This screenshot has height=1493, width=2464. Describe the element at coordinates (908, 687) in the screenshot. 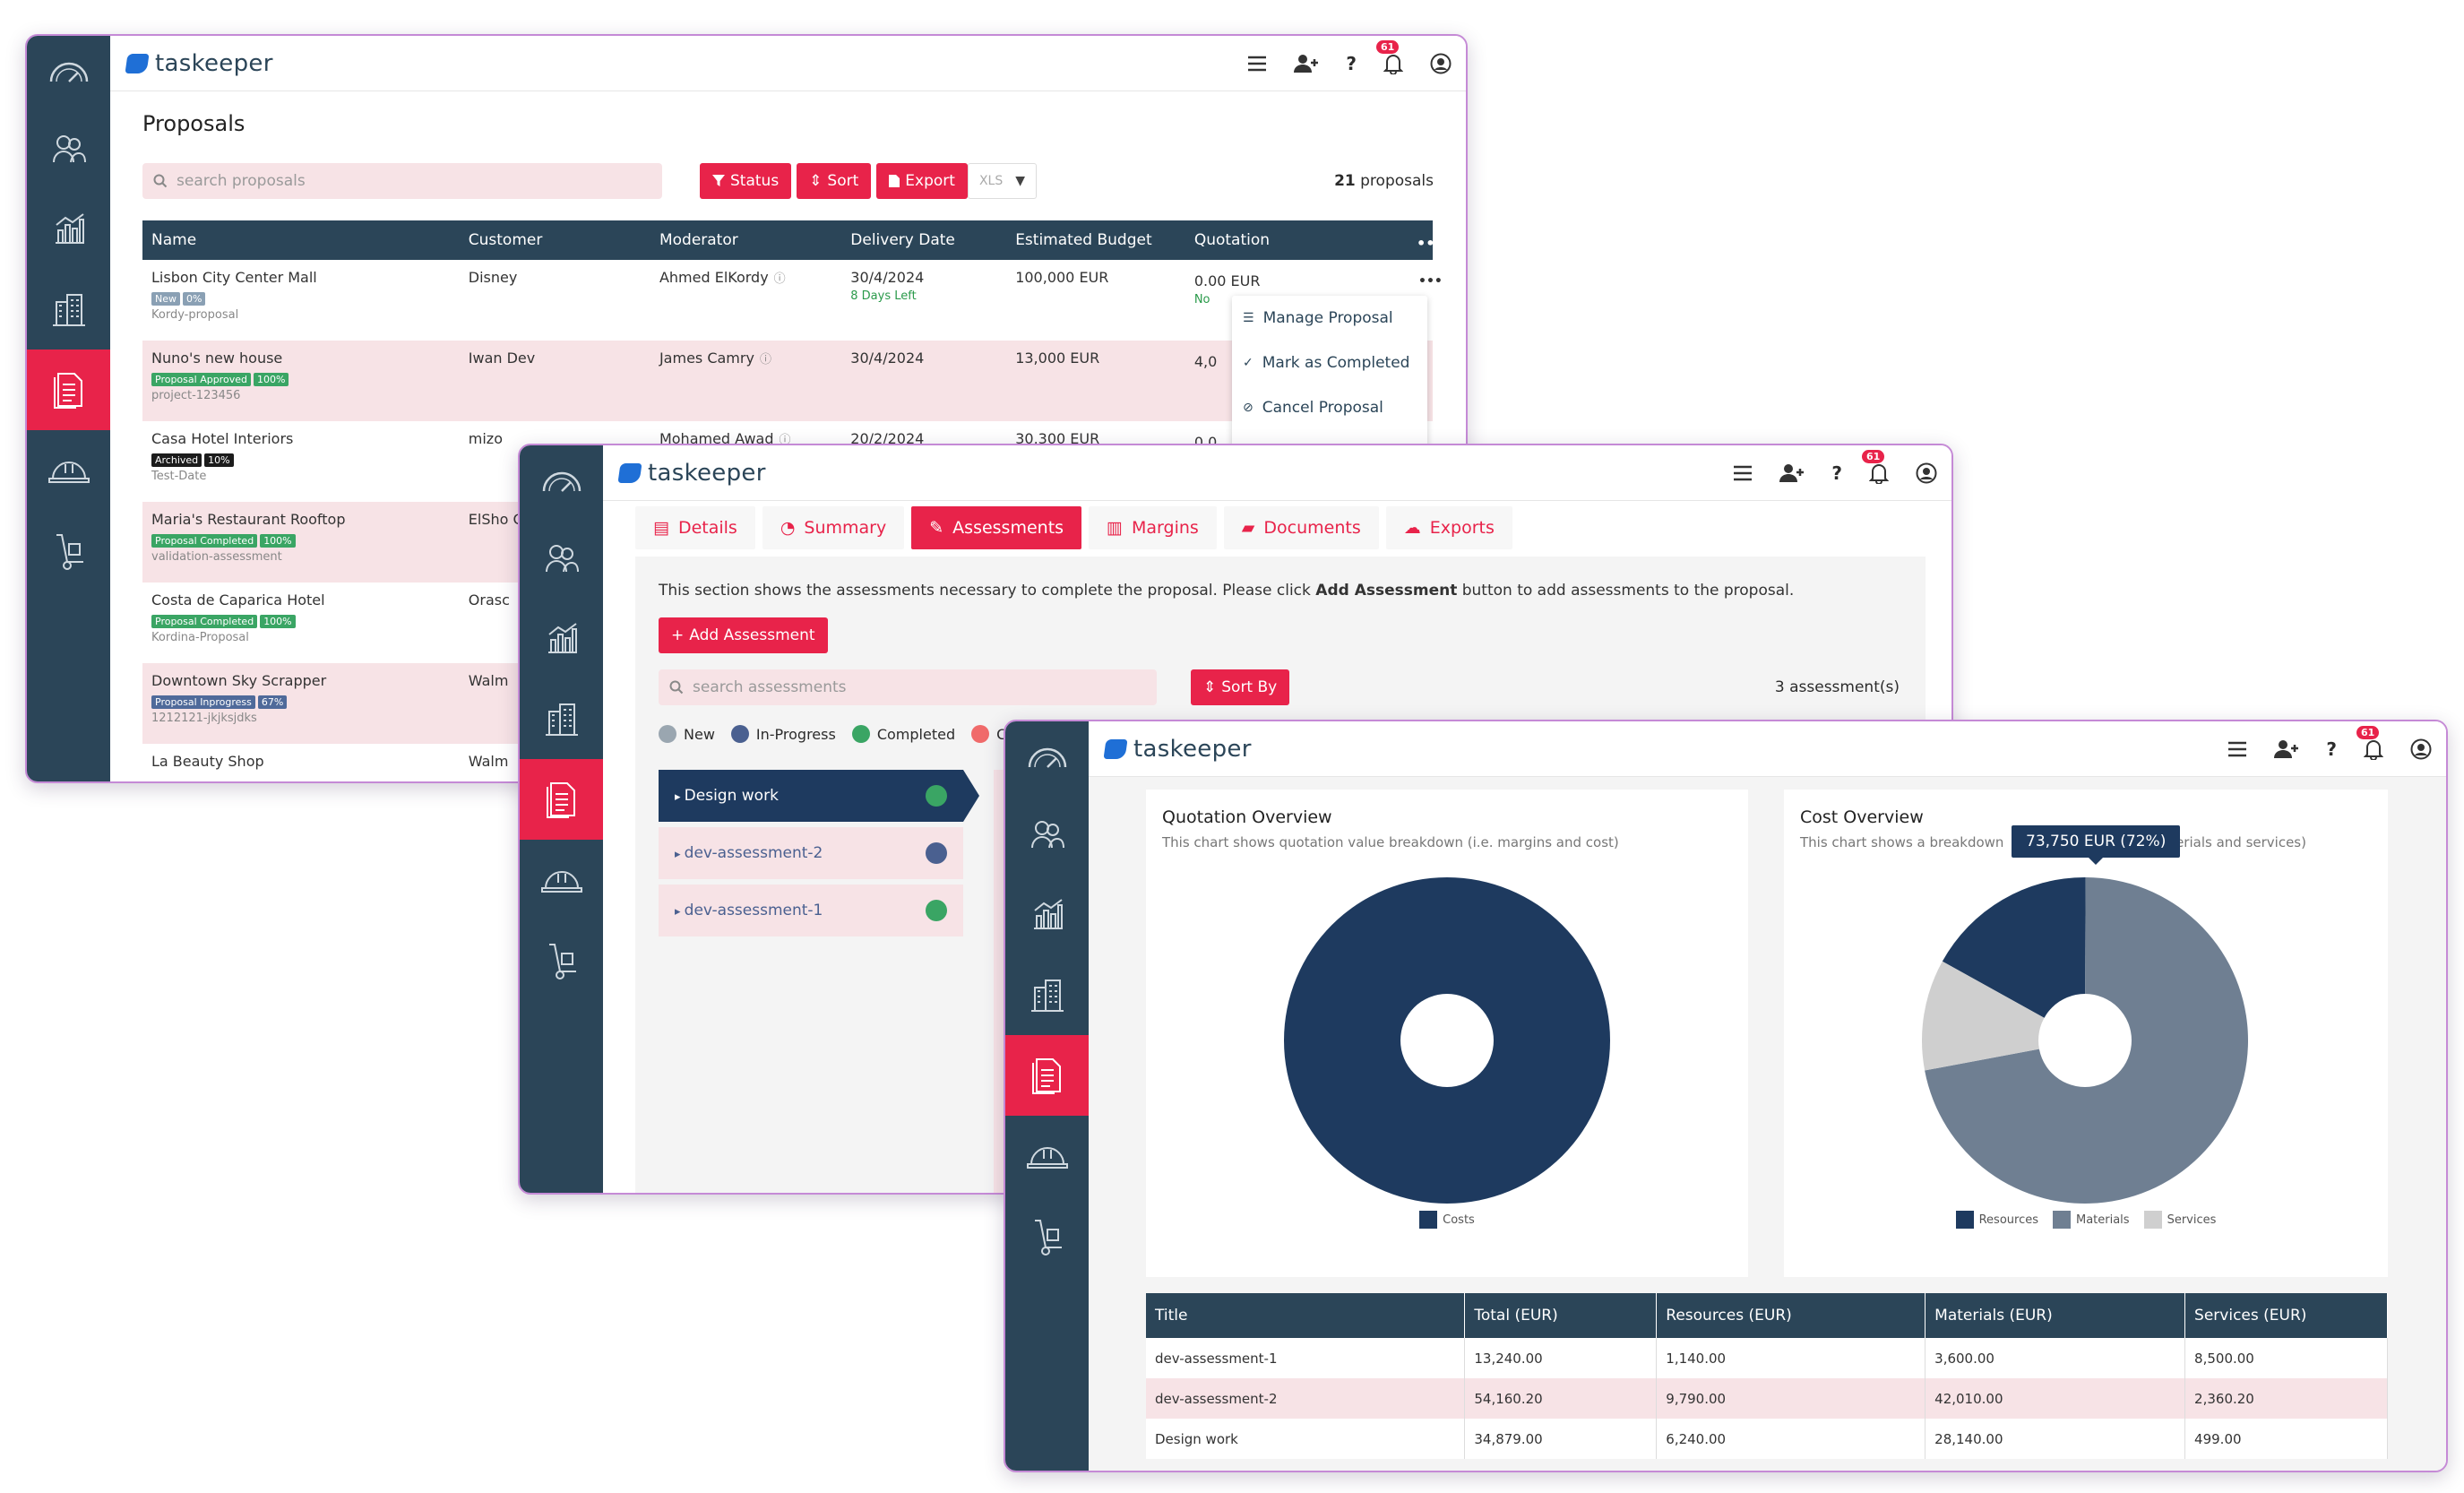

I see `search-assessments-input: search assessments` at that location.